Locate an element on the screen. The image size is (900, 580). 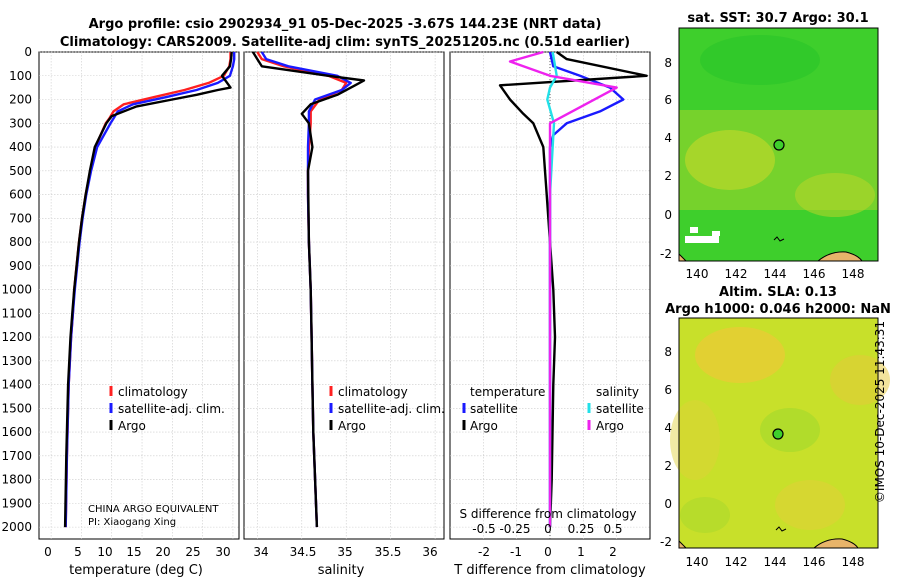
temperature-xtick-label: 0 is located at coordinates (48, 552).